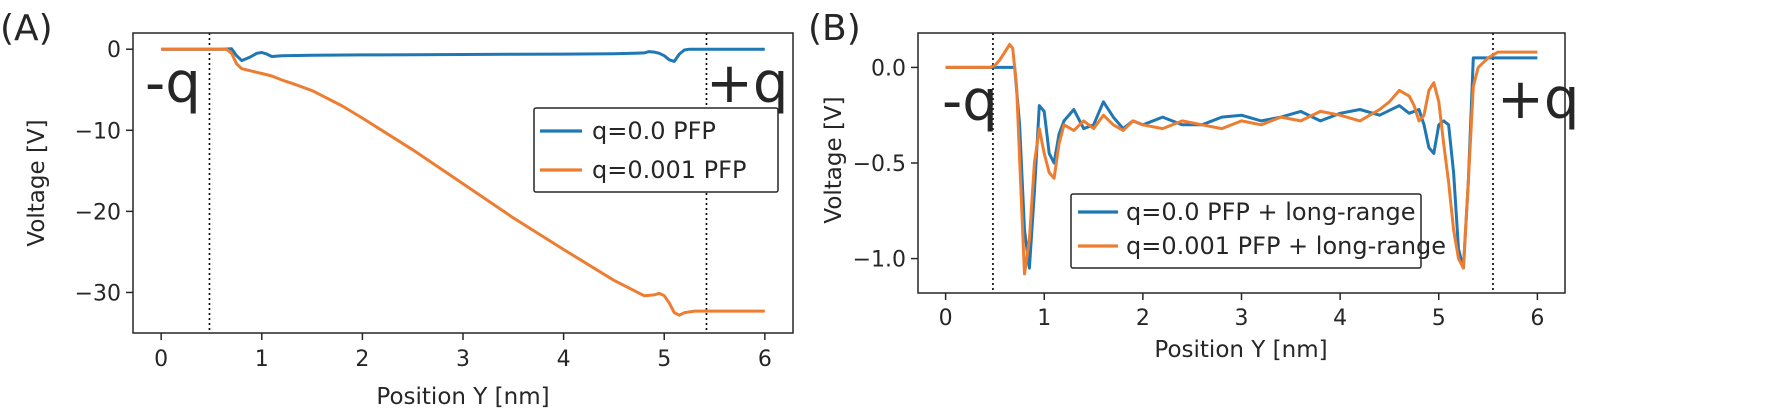 The width and height of the screenshot is (1775, 409). I want to click on panel-b-y-tick-label: −1.0, so click(879, 260).